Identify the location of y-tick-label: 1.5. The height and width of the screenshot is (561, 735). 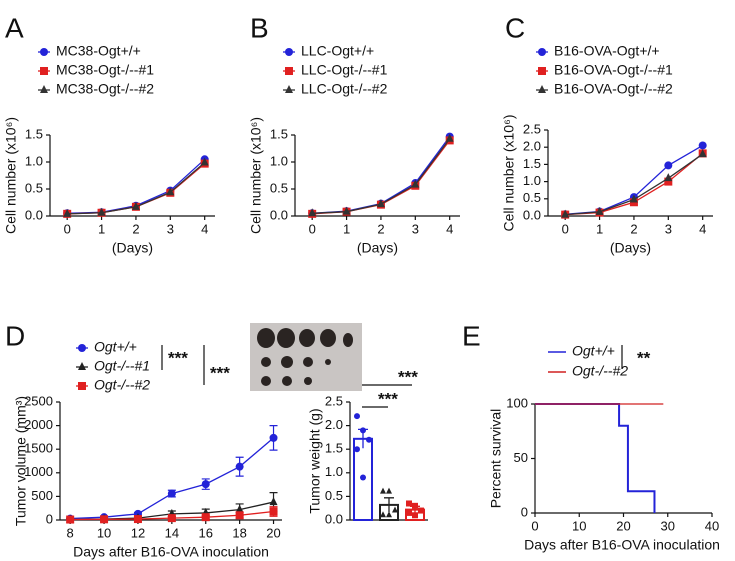
(532, 163).